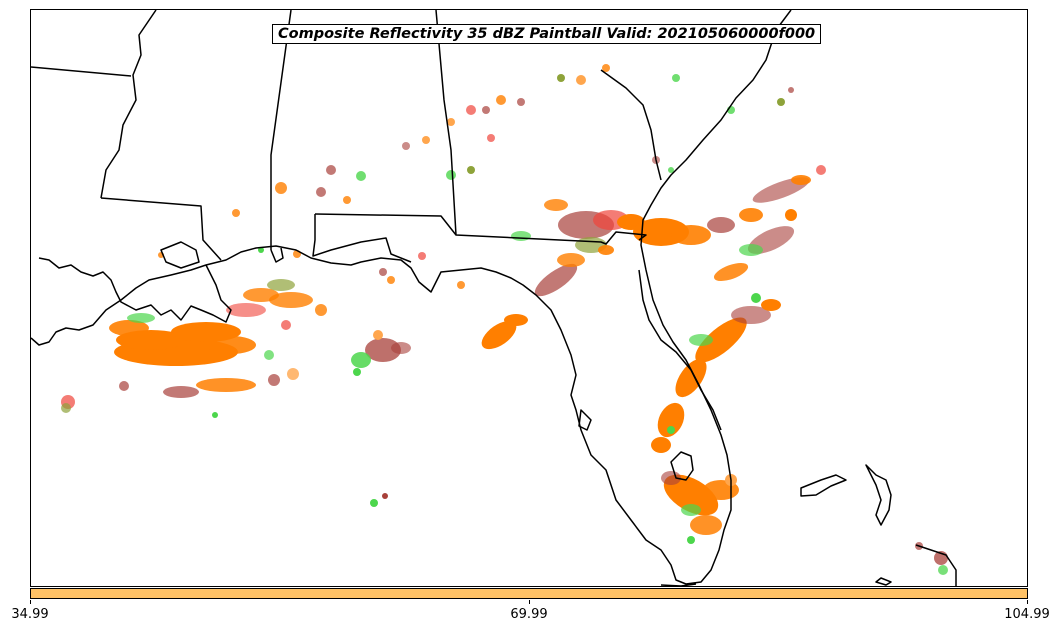 The width and height of the screenshot is (1062, 633). I want to click on state-line-al-fl, so click(362, 238).